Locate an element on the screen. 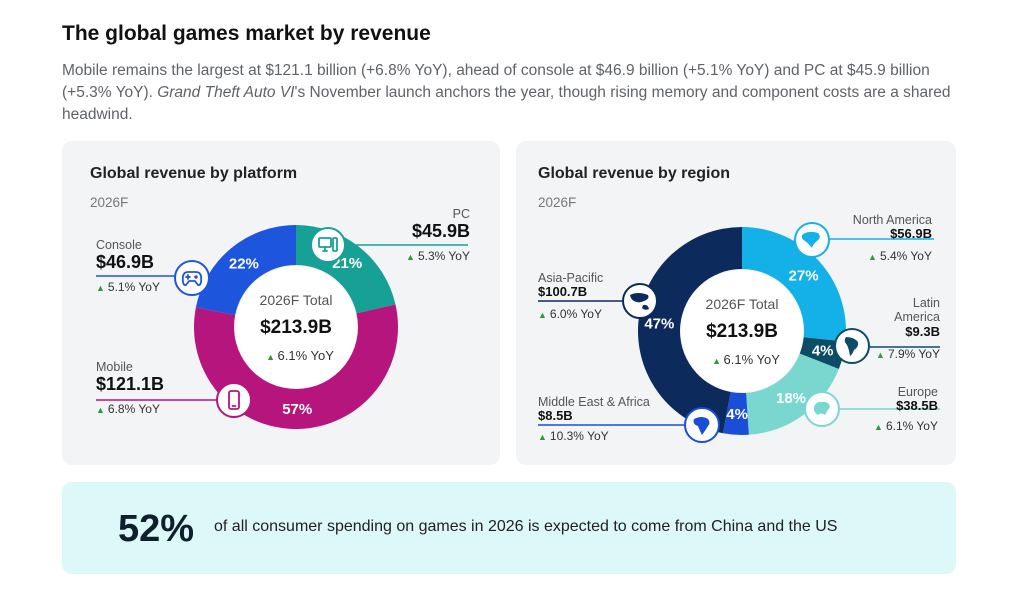  pct-label-asia-pacific: 47% is located at coordinates (659, 323).